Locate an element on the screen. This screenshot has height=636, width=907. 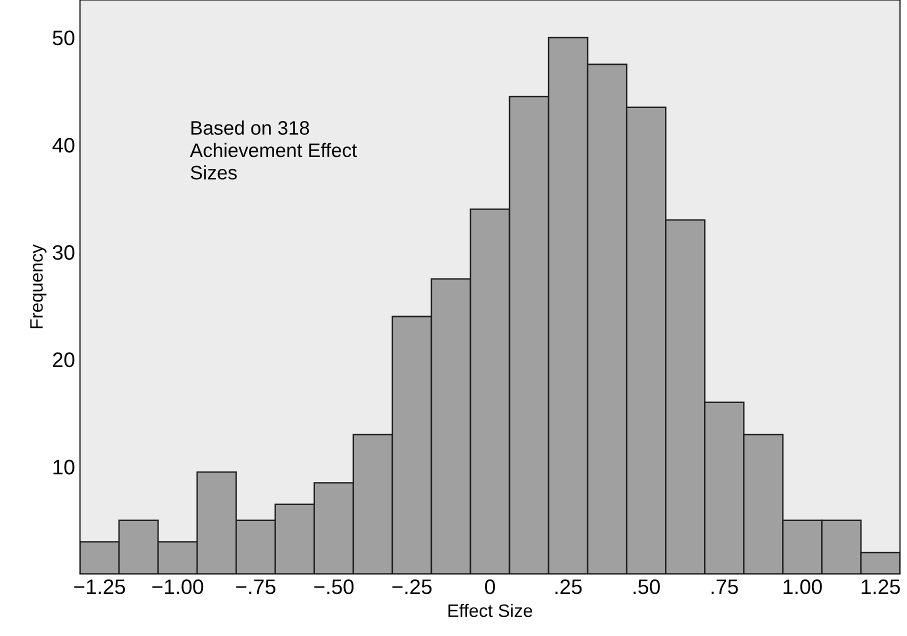
x-tick-label: 1.25 is located at coordinates (881, 586).